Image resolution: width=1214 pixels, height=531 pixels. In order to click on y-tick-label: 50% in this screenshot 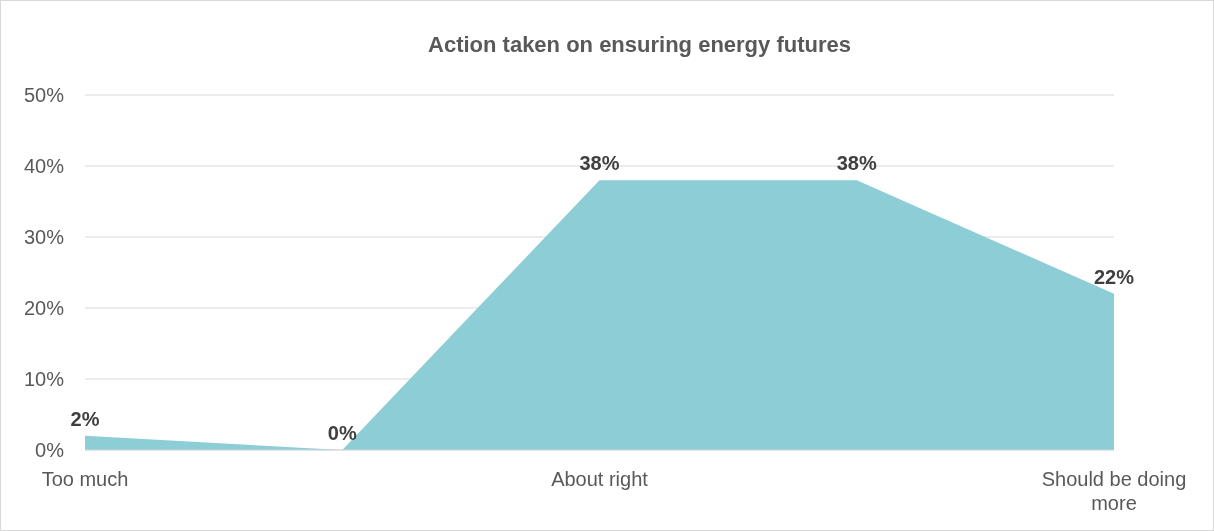, I will do `click(44, 95)`.